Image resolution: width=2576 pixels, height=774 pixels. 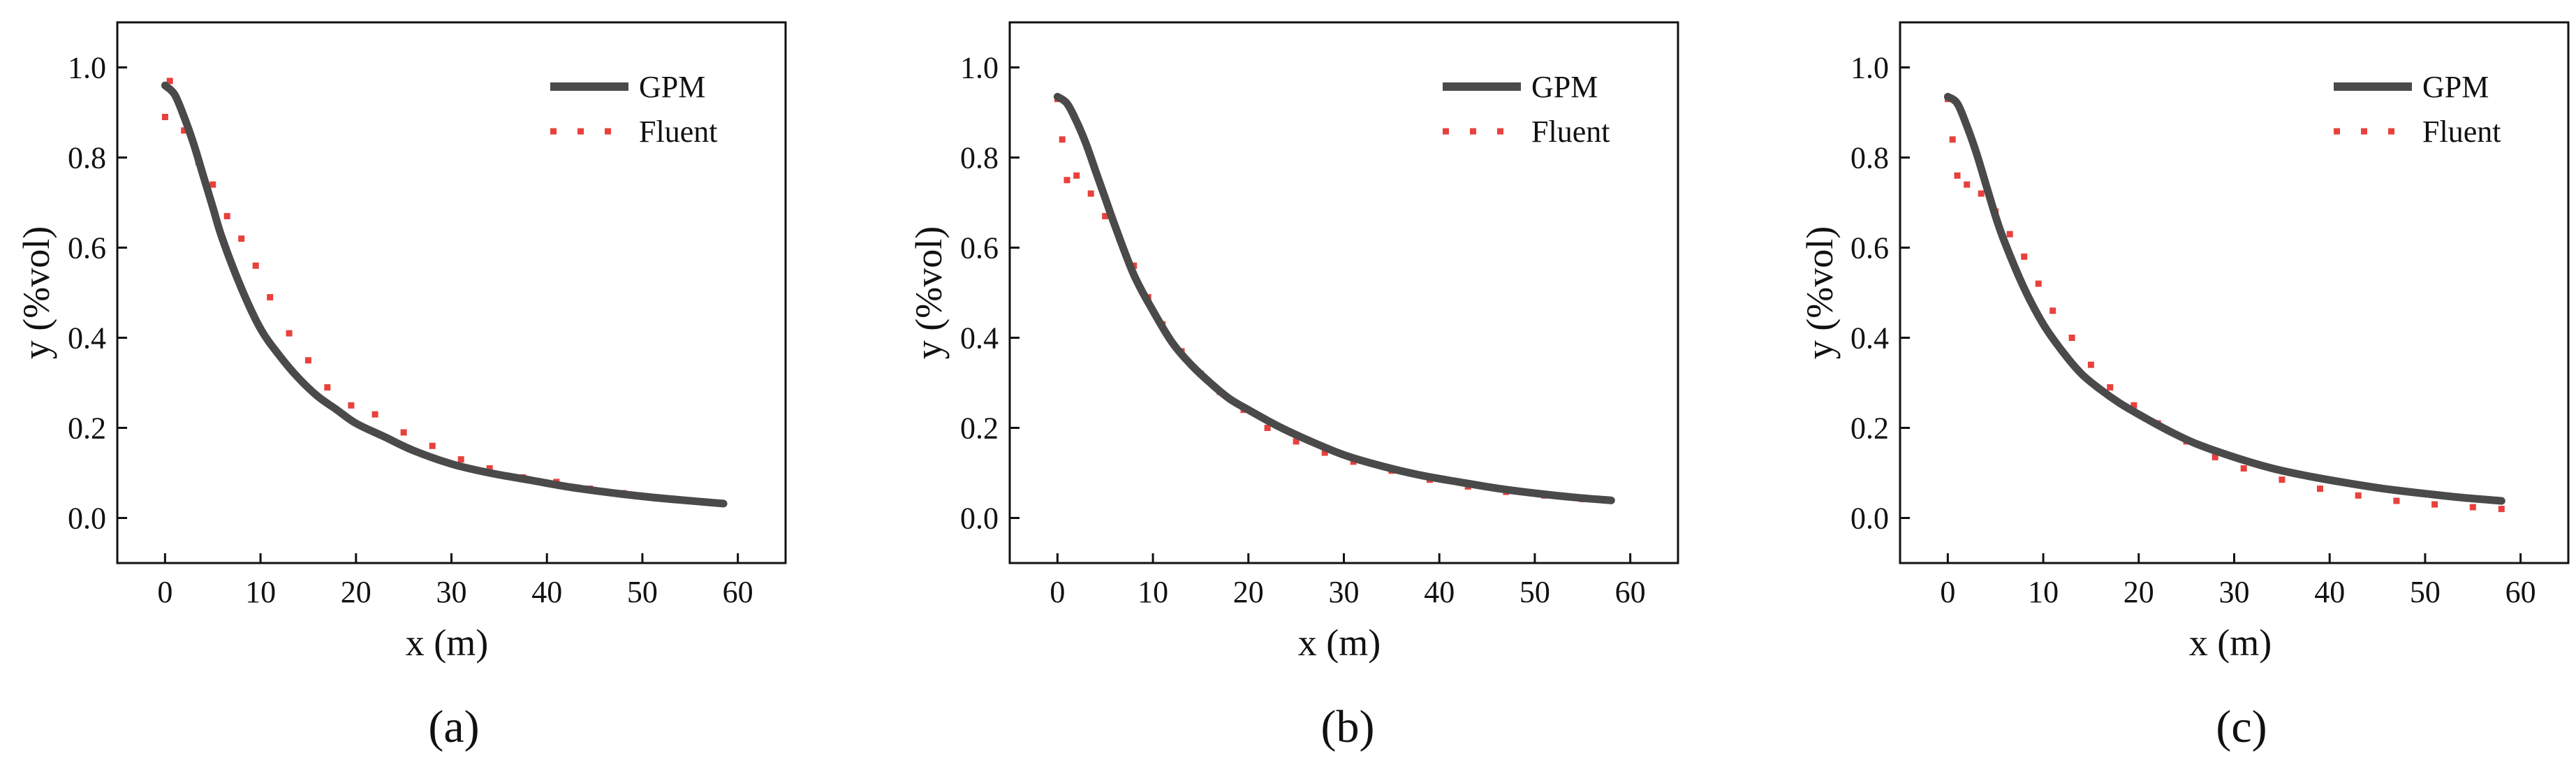 I want to click on panel-label: (b), so click(x=1348, y=726).